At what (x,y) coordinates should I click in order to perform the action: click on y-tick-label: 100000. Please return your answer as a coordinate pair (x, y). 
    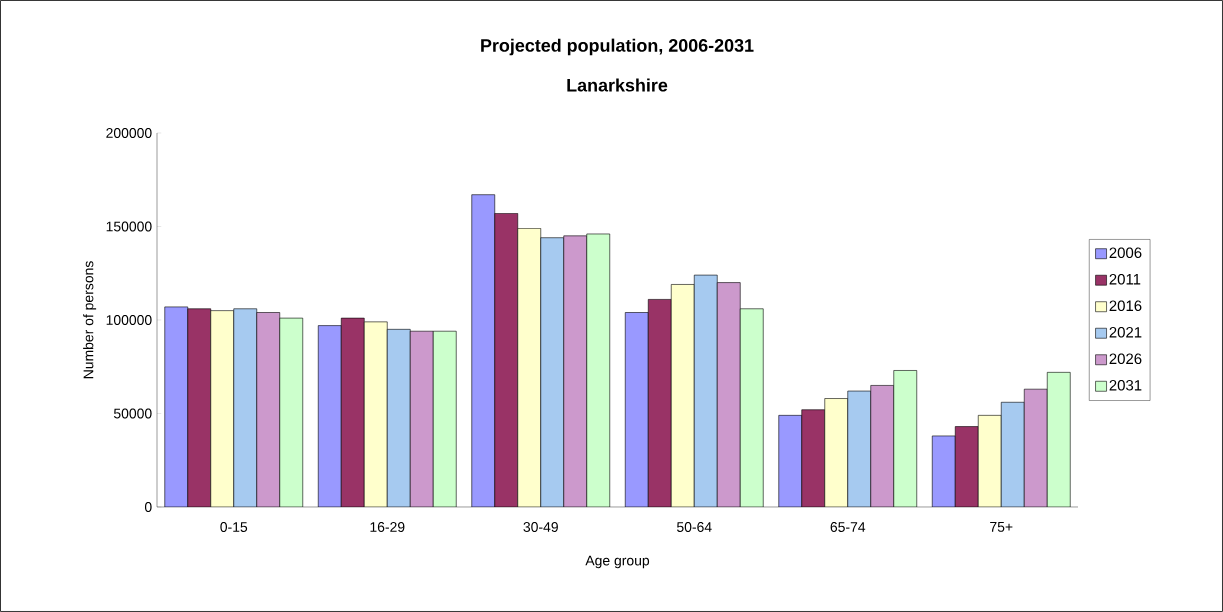
    Looking at the image, I should click on (129, 320).